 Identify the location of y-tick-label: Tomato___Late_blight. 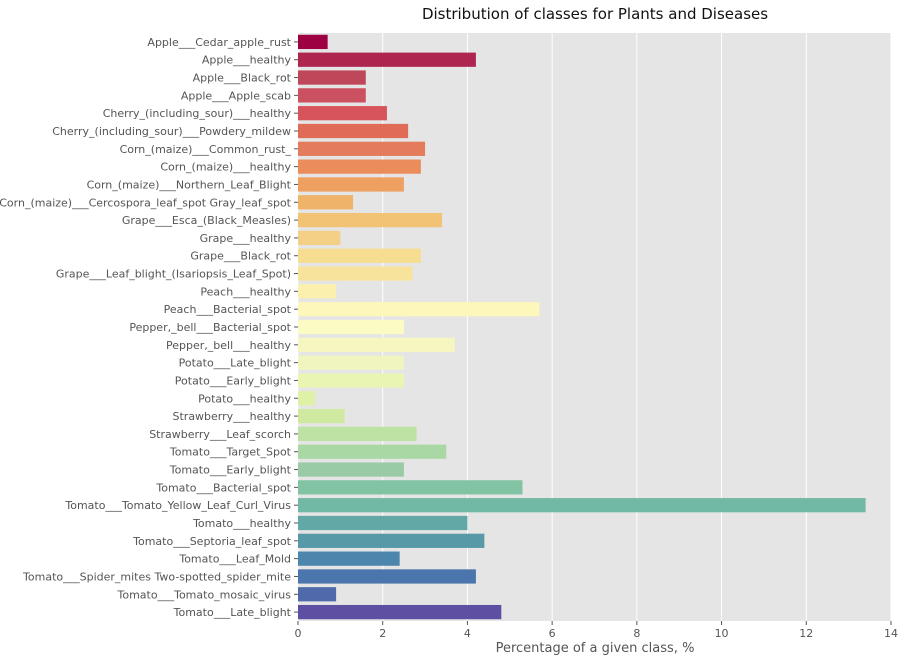
(232, 612).